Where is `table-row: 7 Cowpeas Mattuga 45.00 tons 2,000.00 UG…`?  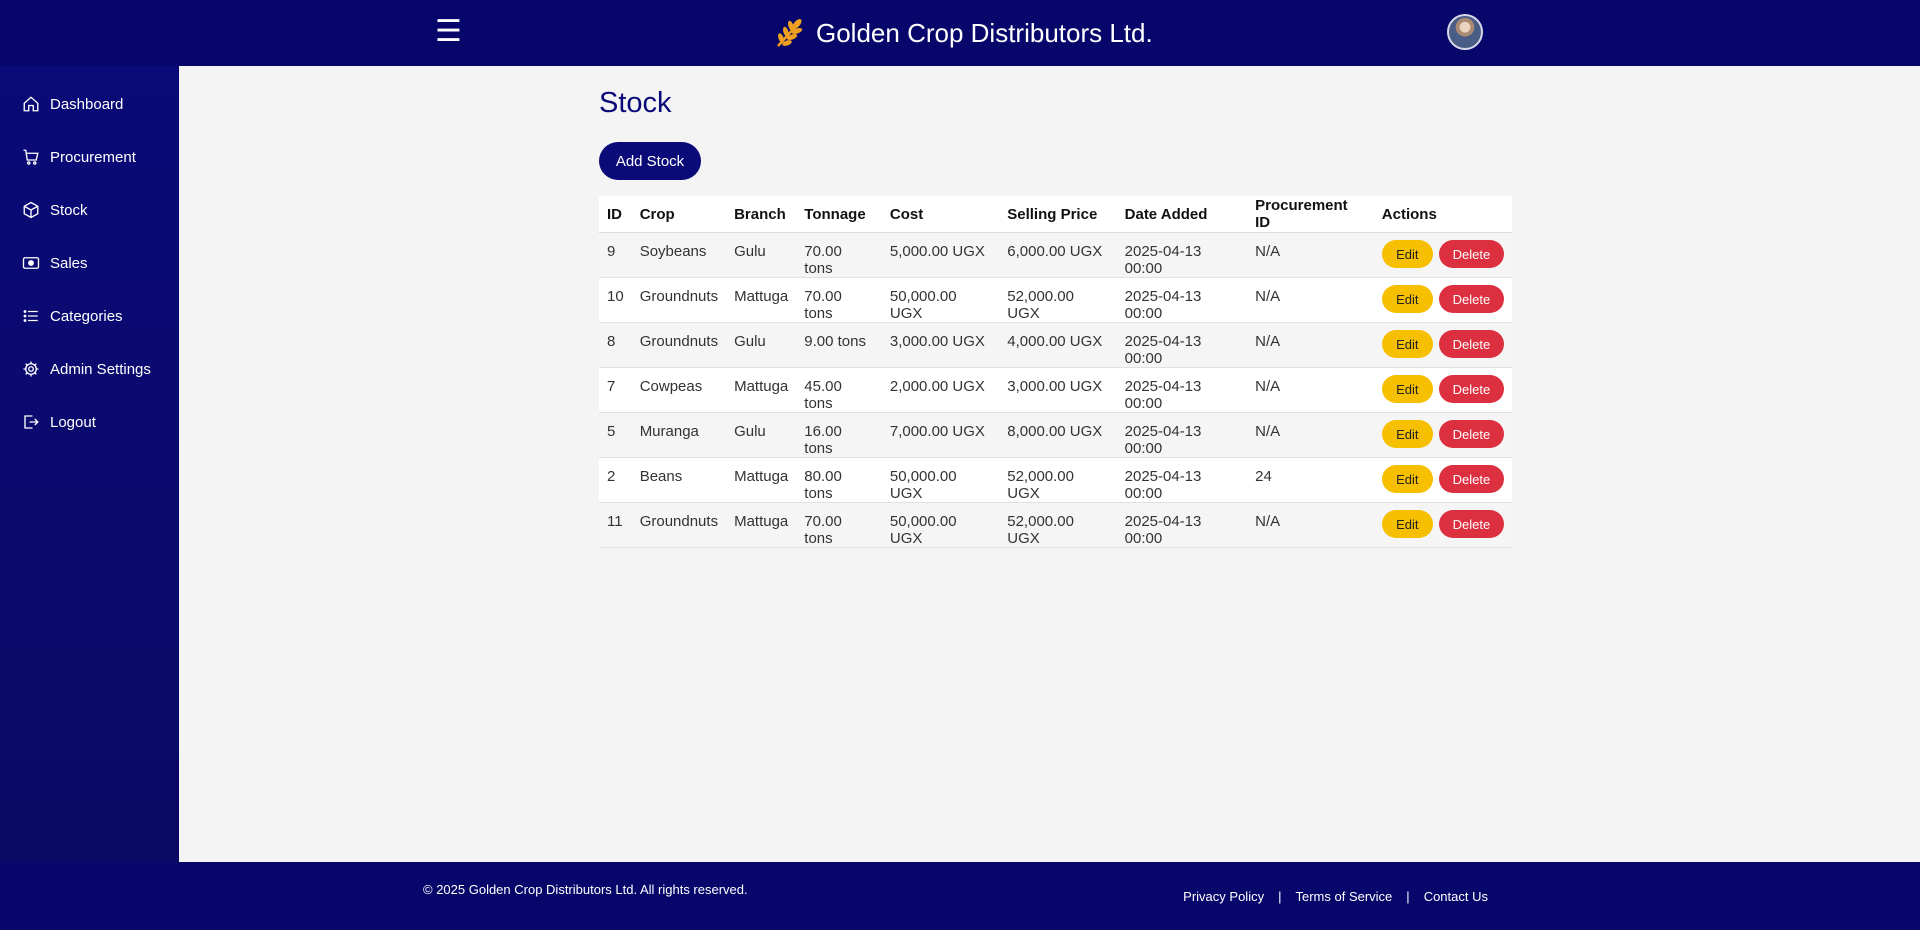
table-row: 7 Cowpeas Mattuga 45.00 tons 2,000.00 UG… is located at coordinates (1055, 390).